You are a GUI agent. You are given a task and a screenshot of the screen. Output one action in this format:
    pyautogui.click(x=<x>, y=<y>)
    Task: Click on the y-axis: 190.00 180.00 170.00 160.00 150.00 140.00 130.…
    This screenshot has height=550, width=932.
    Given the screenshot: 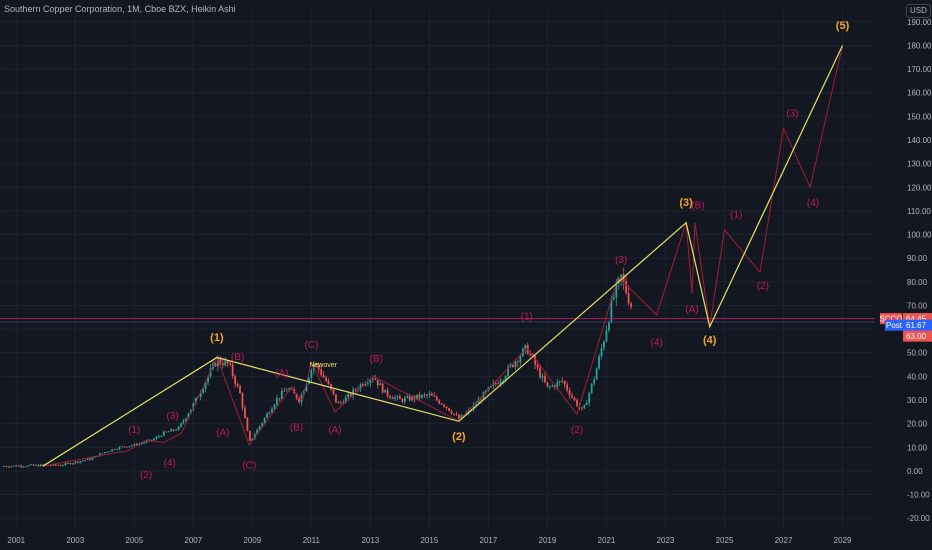 What is the action you would take?
    pyautogui.click(x=919, y=270)
    